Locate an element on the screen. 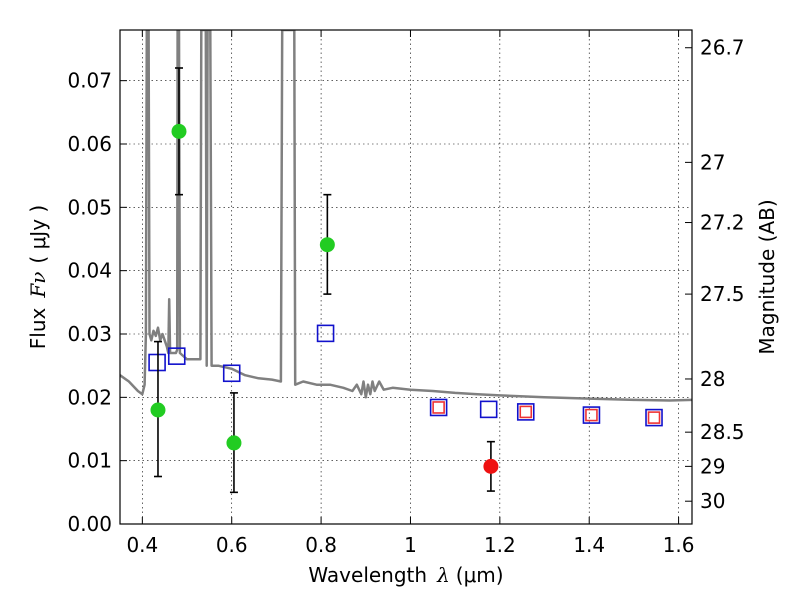 The height and width of the screenshot is (600, 800). y-tick-label: 0.07 is located at coordinates (89, 81).